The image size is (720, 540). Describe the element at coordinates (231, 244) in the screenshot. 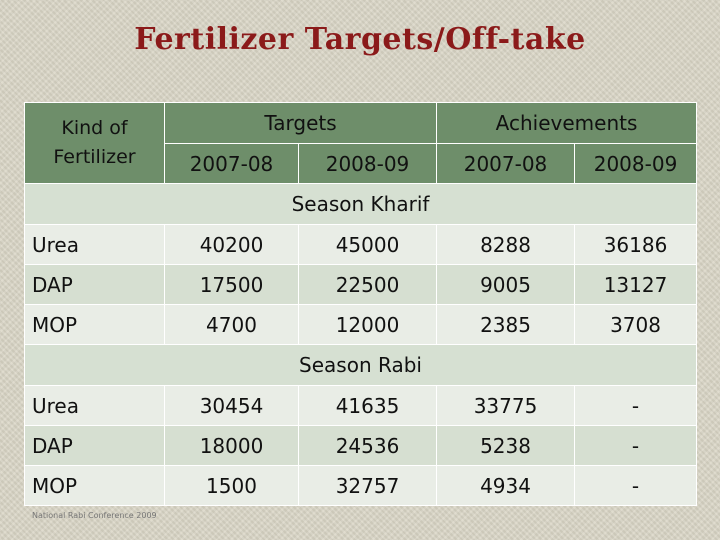

I see `table-cell: 40200` at that location.